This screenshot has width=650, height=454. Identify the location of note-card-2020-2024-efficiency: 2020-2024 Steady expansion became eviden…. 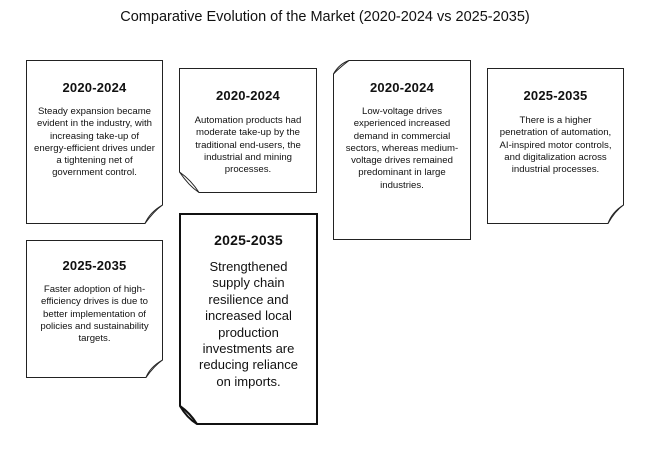
(94, 142).